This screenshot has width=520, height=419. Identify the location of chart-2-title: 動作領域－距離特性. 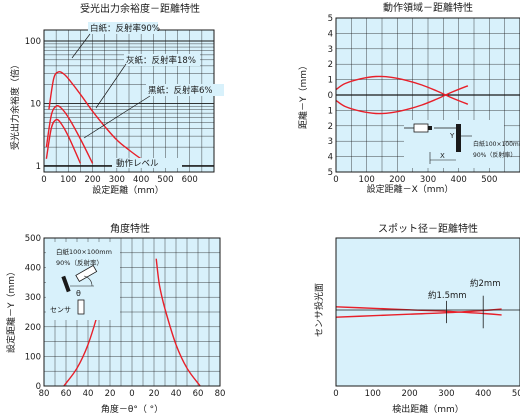
(428, 7).